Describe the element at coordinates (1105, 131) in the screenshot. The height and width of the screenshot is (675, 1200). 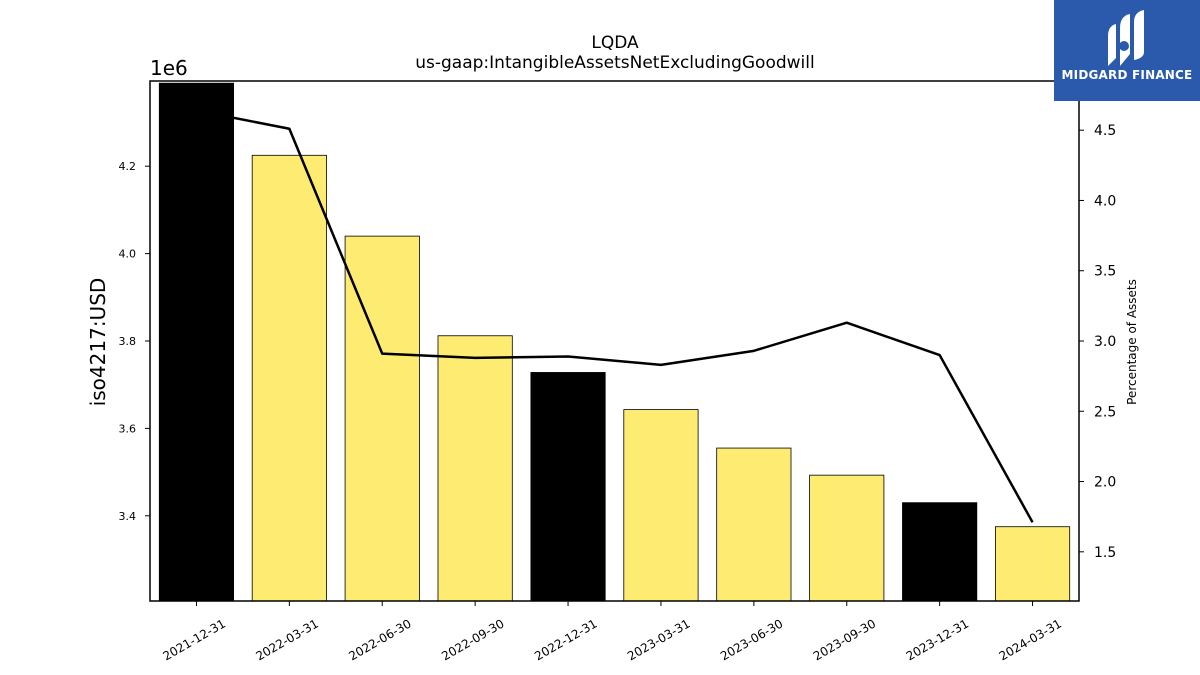
I see `y2-tick-label: 4.5` at that location.